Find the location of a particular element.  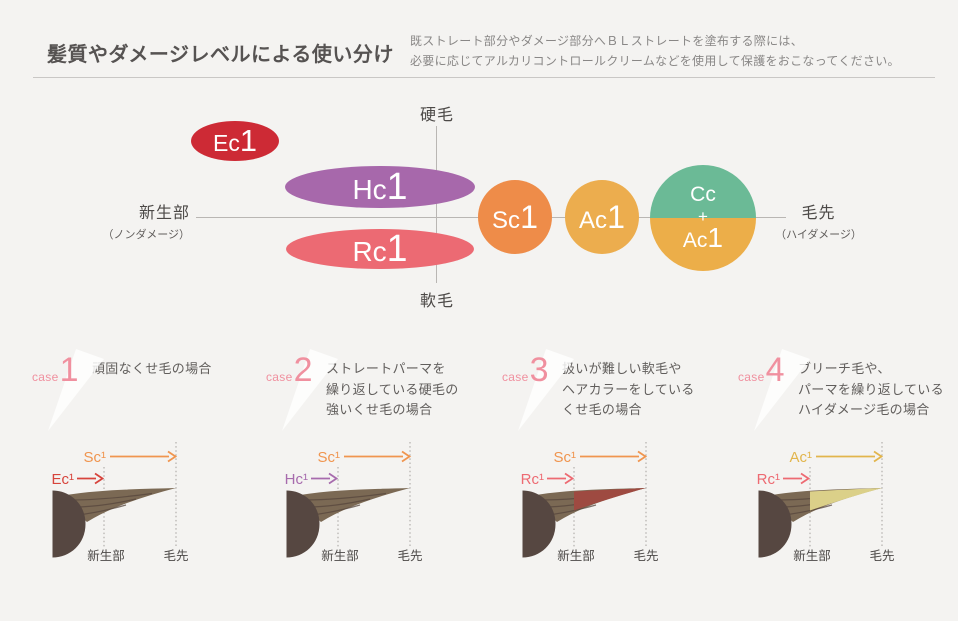

axis-label-hair-tip: 毛先 （ハイダメージ） is located at coordinates (818, 220).